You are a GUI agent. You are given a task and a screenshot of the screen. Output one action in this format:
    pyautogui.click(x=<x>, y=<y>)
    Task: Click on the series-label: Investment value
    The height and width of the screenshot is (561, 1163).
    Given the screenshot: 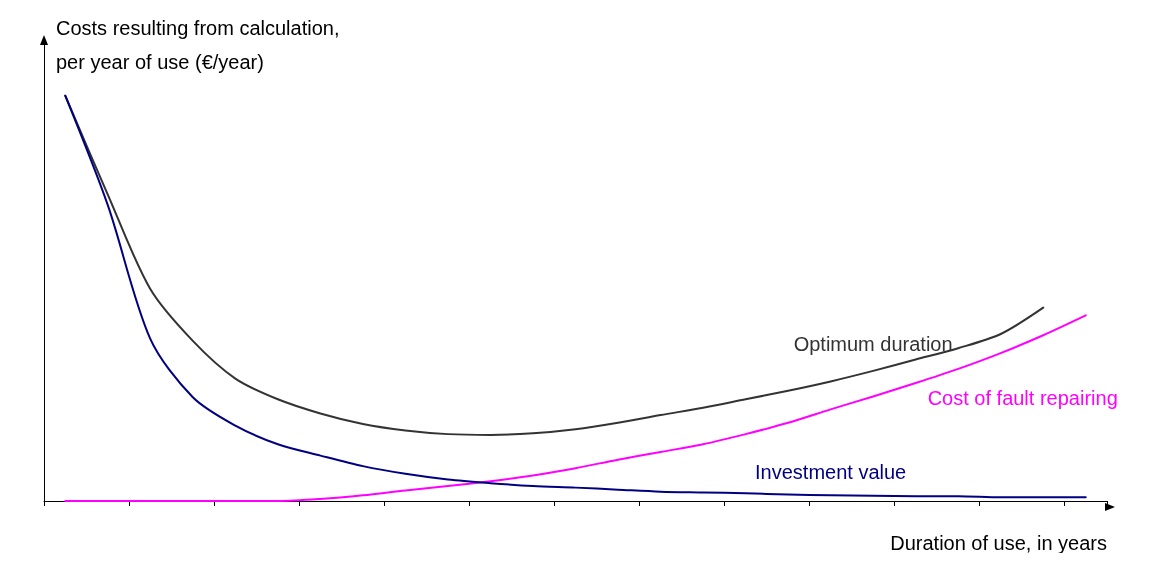 What is the action you would take?
    pyautogui.click(x=831, y=472)
    